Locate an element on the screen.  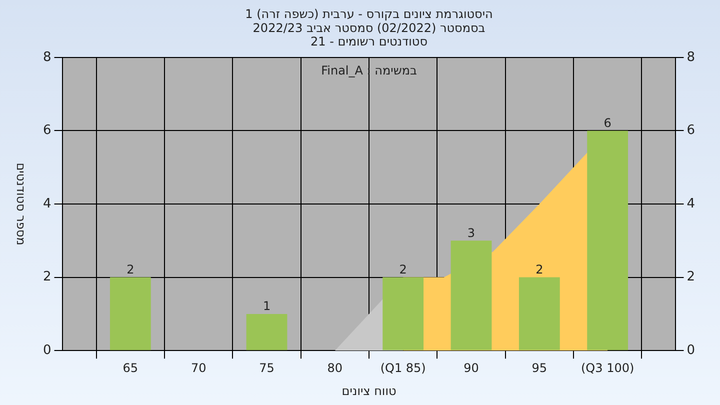
x-axis-title: טווח ציונים is located at coordinates (369, 391).